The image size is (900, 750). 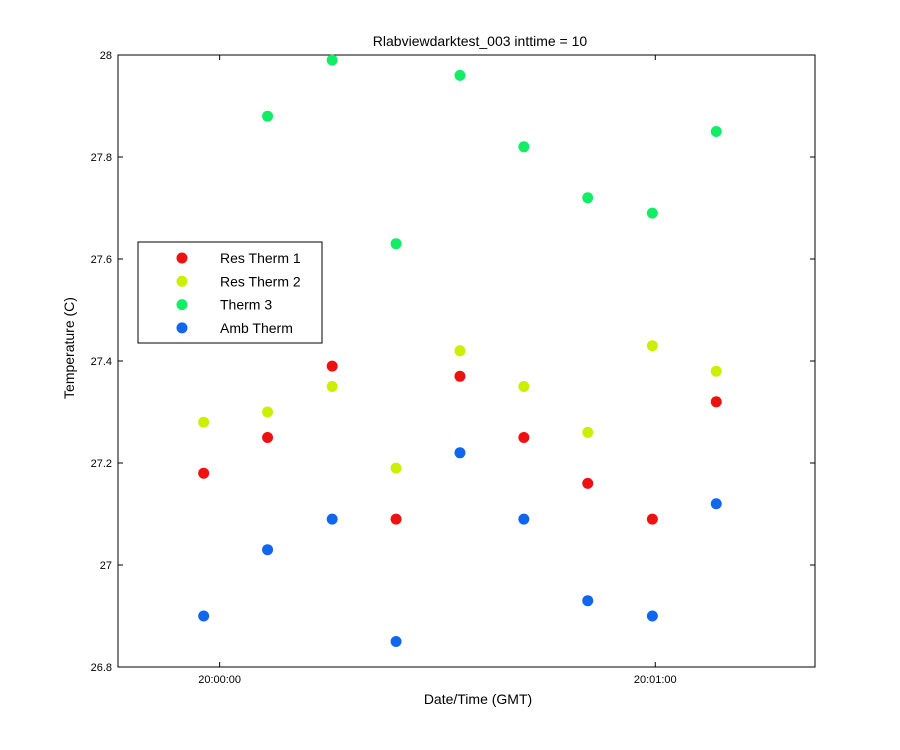 What do you see at coordinates (246, 305) in the screenshot?
I see `legend-label: Therm 3` at bounding box center [246, 305].